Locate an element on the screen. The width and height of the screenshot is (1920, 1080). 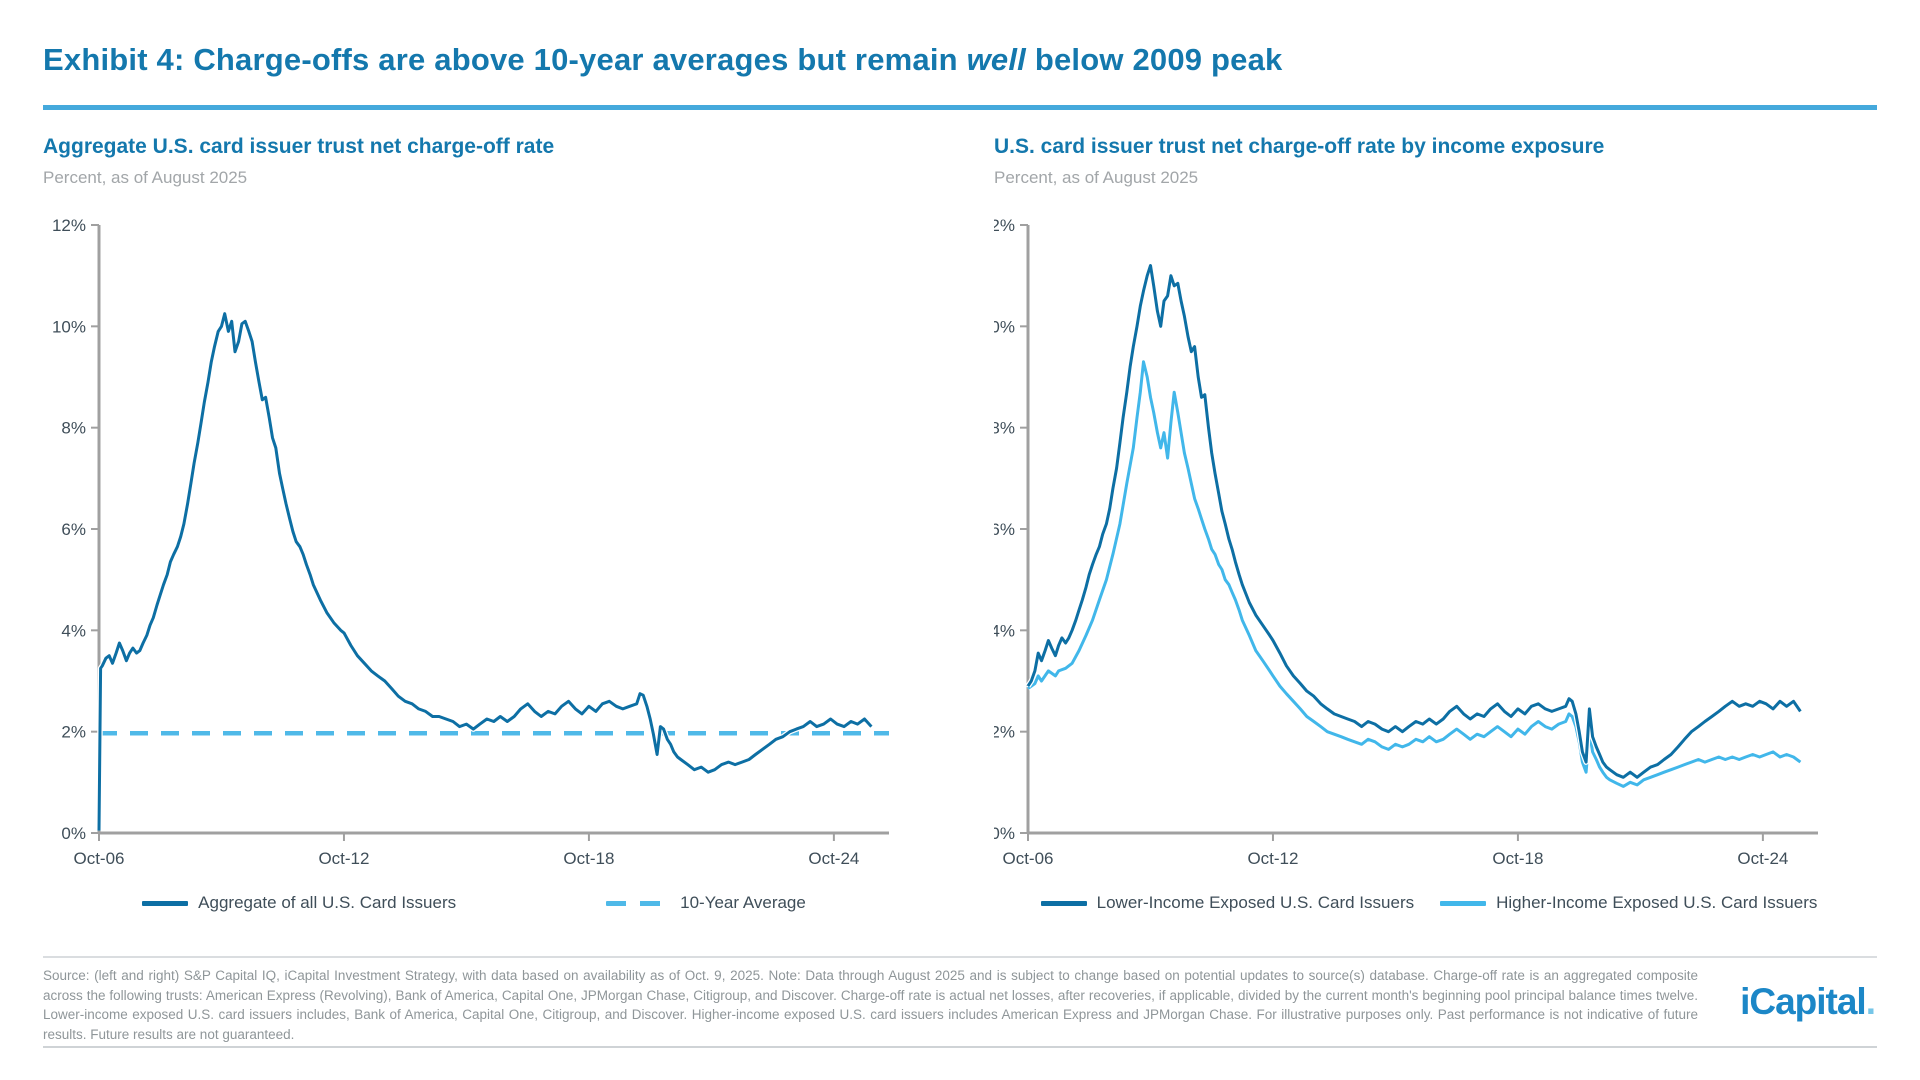
icapital-logo-text: iCapital is located at coordinates (1803, 1001).